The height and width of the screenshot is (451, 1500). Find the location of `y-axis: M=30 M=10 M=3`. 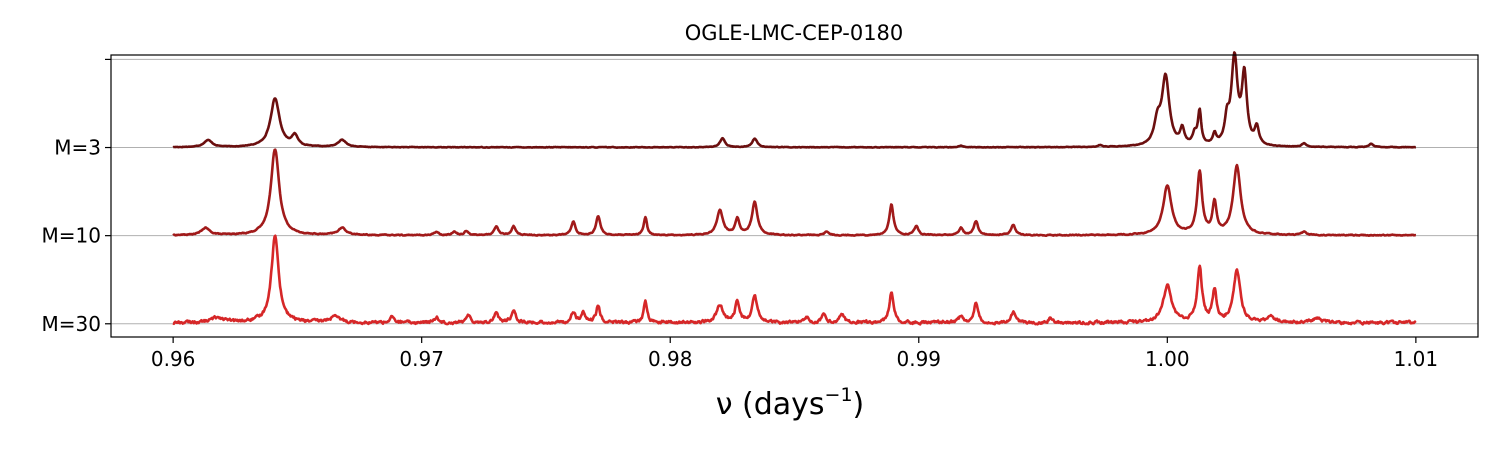

y-axis: M=30 M=10 M=3 is located at coordinates (76, 197).